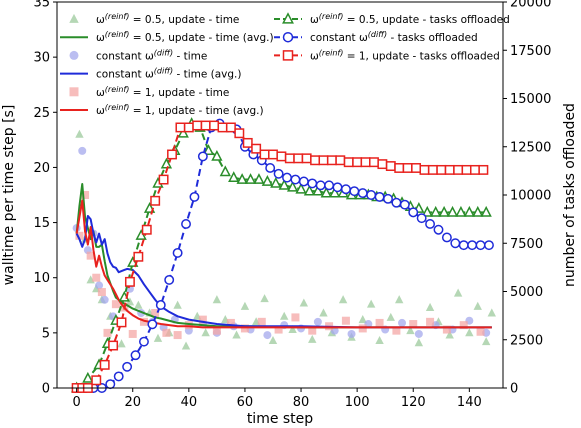  What do you see at coordinates (41, 278) in the screenshot?
I see `y-left-tick-label: 10` at bounding box center [41, 278].